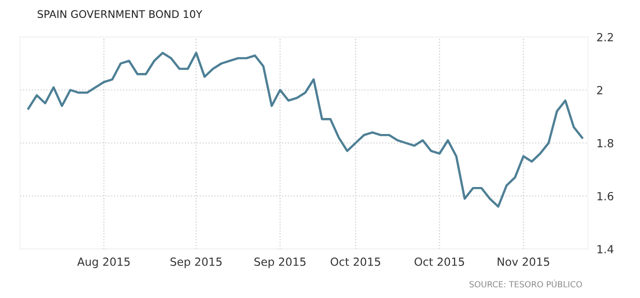  What do you see at coordinates (120, 14) in the screenshot?
I see `chart-title: SPAIN GOVERNMENT BOND 10Y` at bounding box center [120, 14].